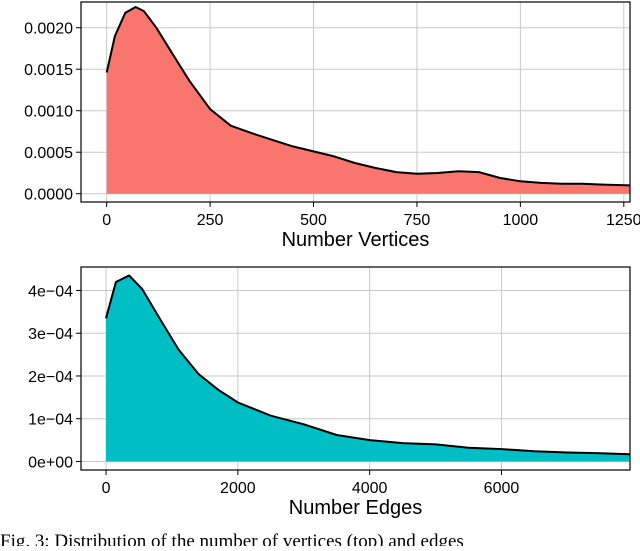 The image size is (640, 551). Describe the element at coordinates (48, 29) in the screenshot. I see `vertices-ytick-label-4: 0.0020` at that location.